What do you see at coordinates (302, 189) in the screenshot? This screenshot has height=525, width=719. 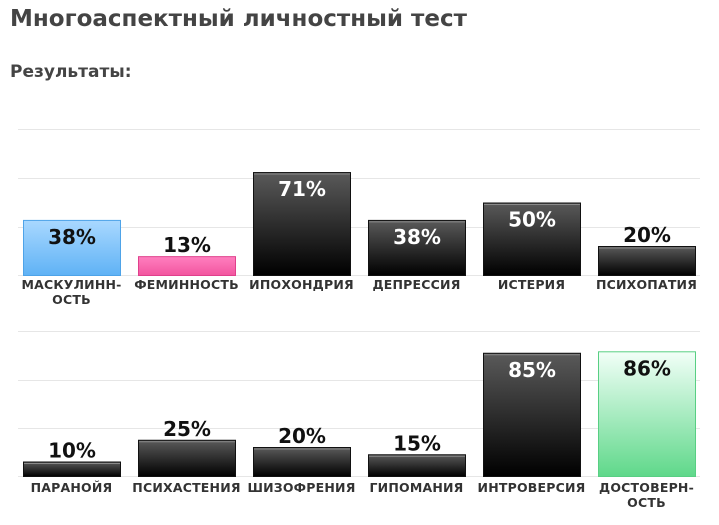 I see `value-label: 71%` at bounding box center [302, 189].